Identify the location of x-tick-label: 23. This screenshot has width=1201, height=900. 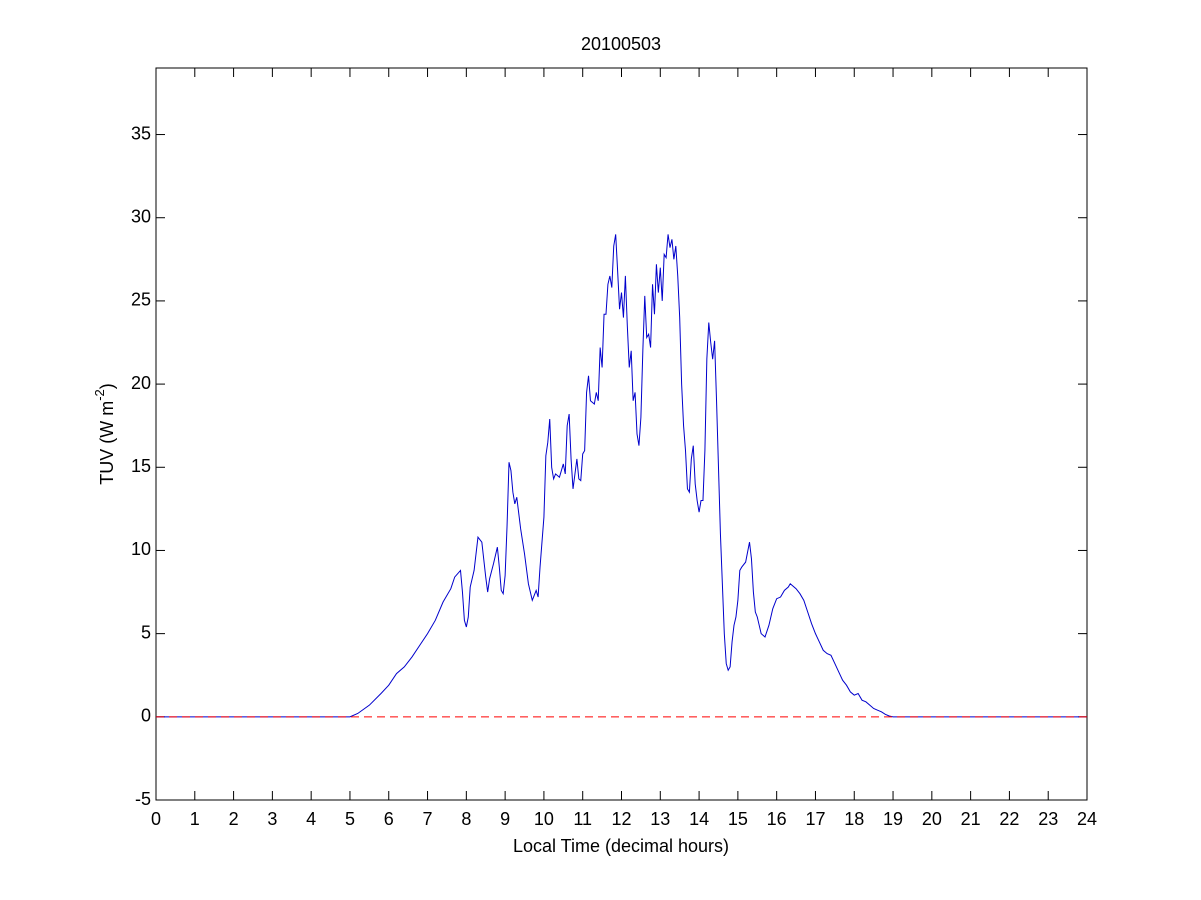
(1048, 819).